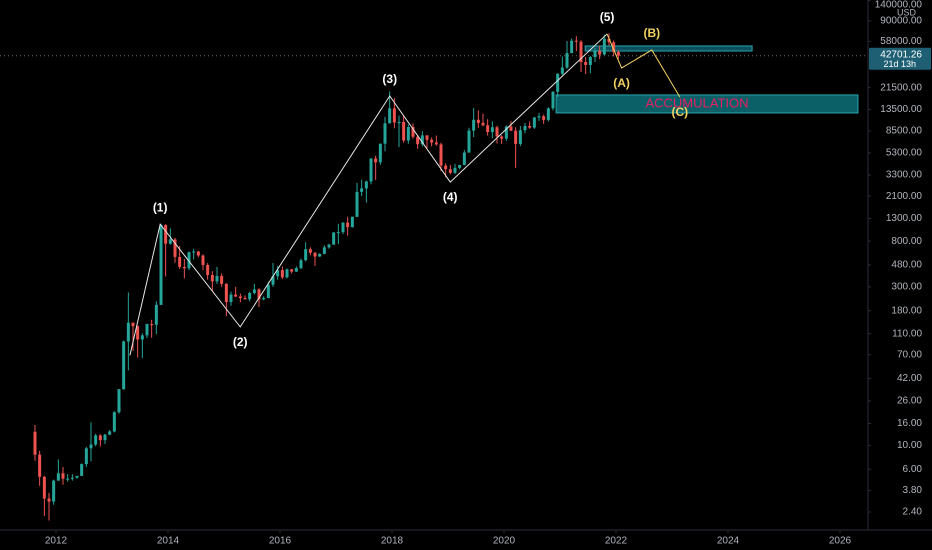 The height and width of the screenshot is (550, 932). Describe the element at coordinates (904, 175) in the screenshot. I see `y-tick-label: 3300.00` at that location.